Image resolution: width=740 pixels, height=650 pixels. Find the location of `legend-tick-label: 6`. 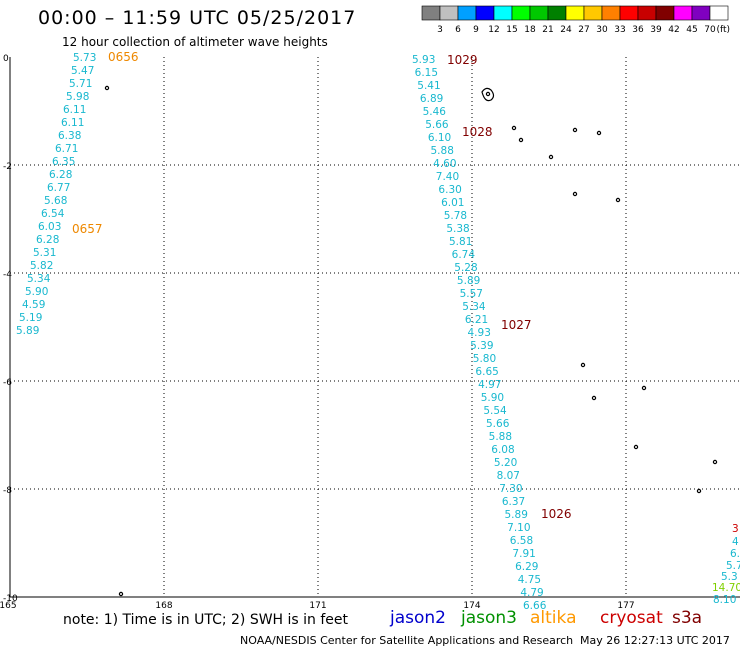

legend-tick-label: 6 is located at coordinates (458, 30).